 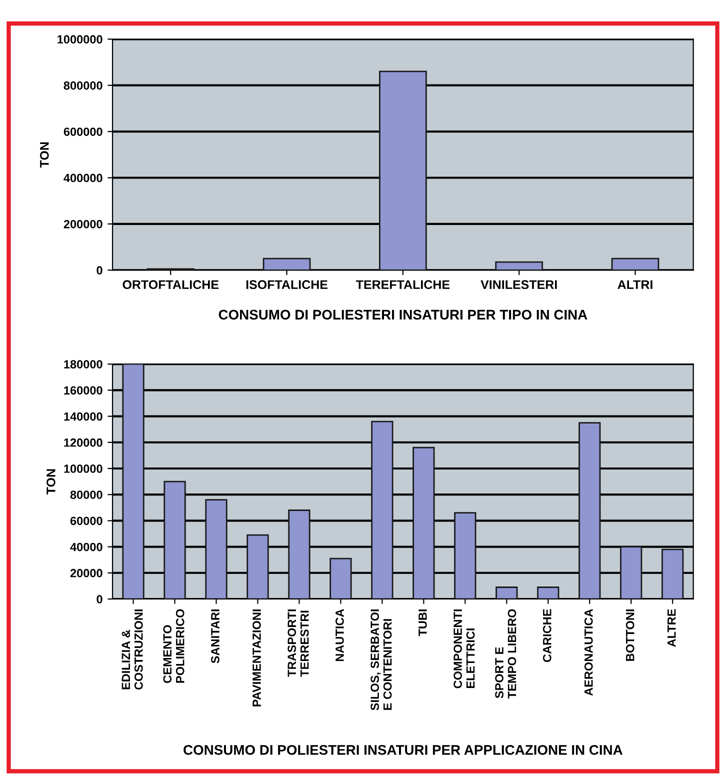 I want to click on y-tick-label: 160000, so click(x=83, y=390).